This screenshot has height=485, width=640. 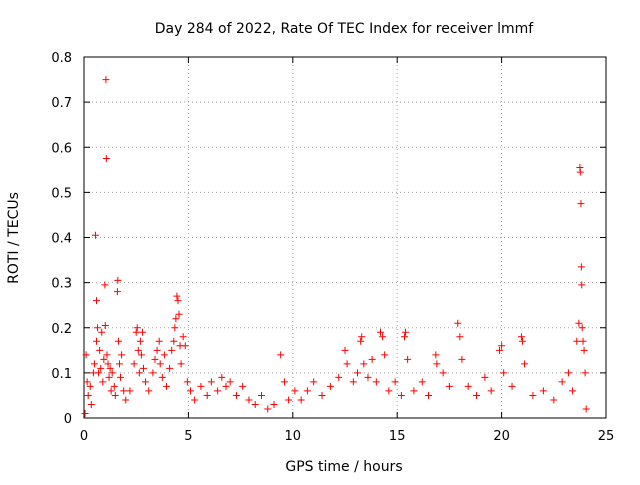 I want to click on y-tick-label: 0.7, so click(x=61, y=103).